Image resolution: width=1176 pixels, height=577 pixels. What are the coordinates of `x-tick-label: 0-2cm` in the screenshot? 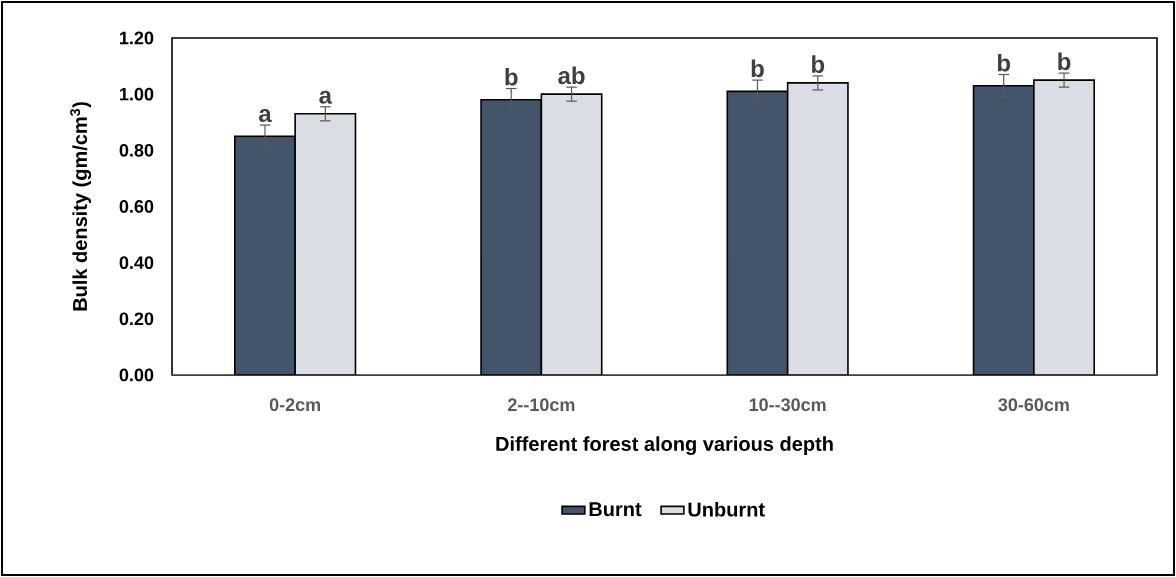 It's located at (295, 405).